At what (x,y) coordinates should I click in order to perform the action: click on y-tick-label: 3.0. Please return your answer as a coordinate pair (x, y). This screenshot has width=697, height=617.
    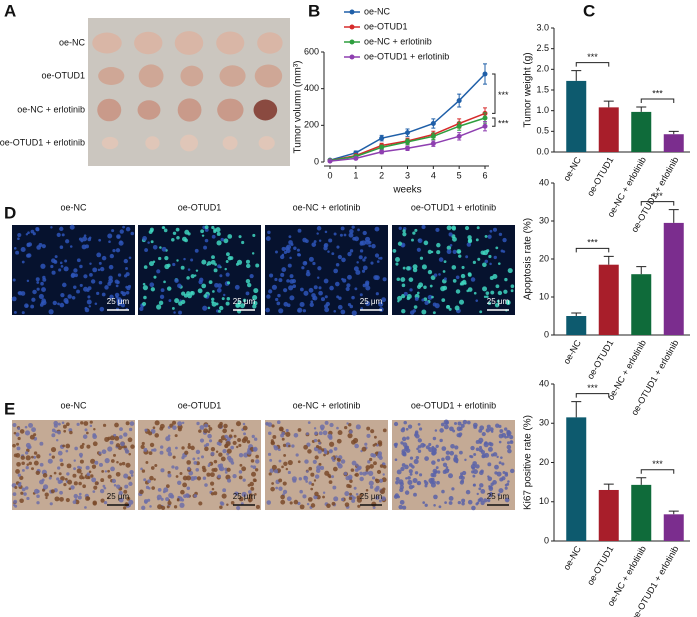
    Looking at the image, I should click on (542, 27).